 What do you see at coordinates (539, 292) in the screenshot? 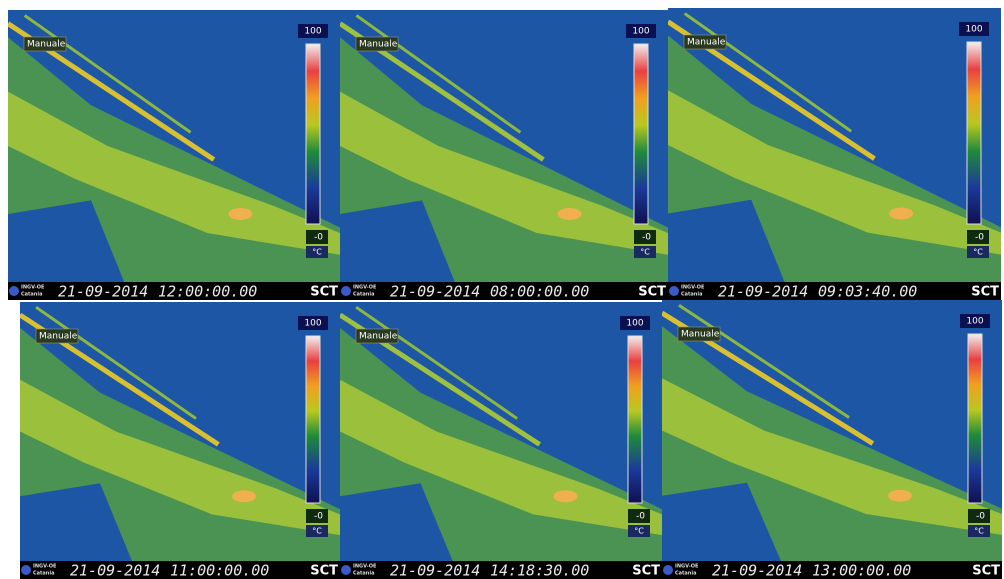
I see `time: 08:00:00.00` at bounding box center [539, 292].